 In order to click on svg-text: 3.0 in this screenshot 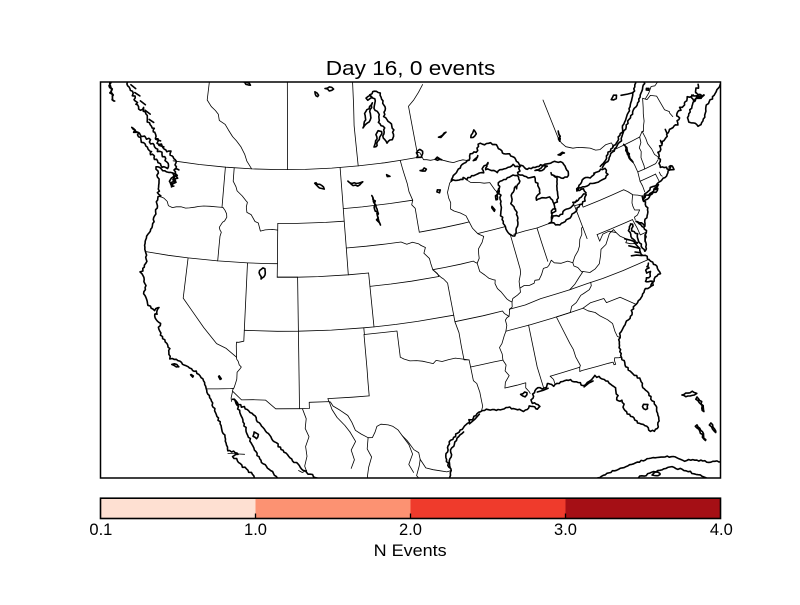, I will do `click(565, 530)`.